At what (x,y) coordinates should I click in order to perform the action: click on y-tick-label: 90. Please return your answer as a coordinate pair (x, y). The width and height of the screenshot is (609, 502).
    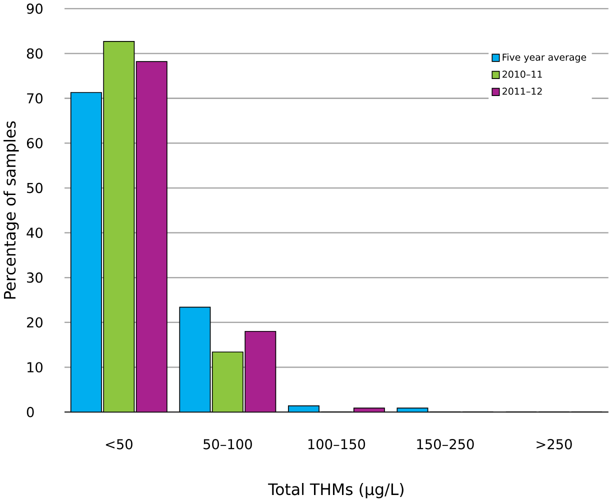
    Looking at the image, I should click on (34, 9).